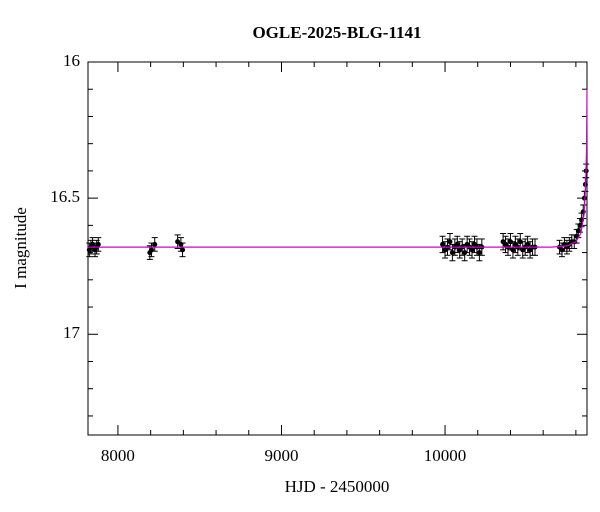 This screenshot has height=512, width=600. Describe the element at coordinates (72, 332) in the screenshot. I see `y-tick-label: 17` at that location.